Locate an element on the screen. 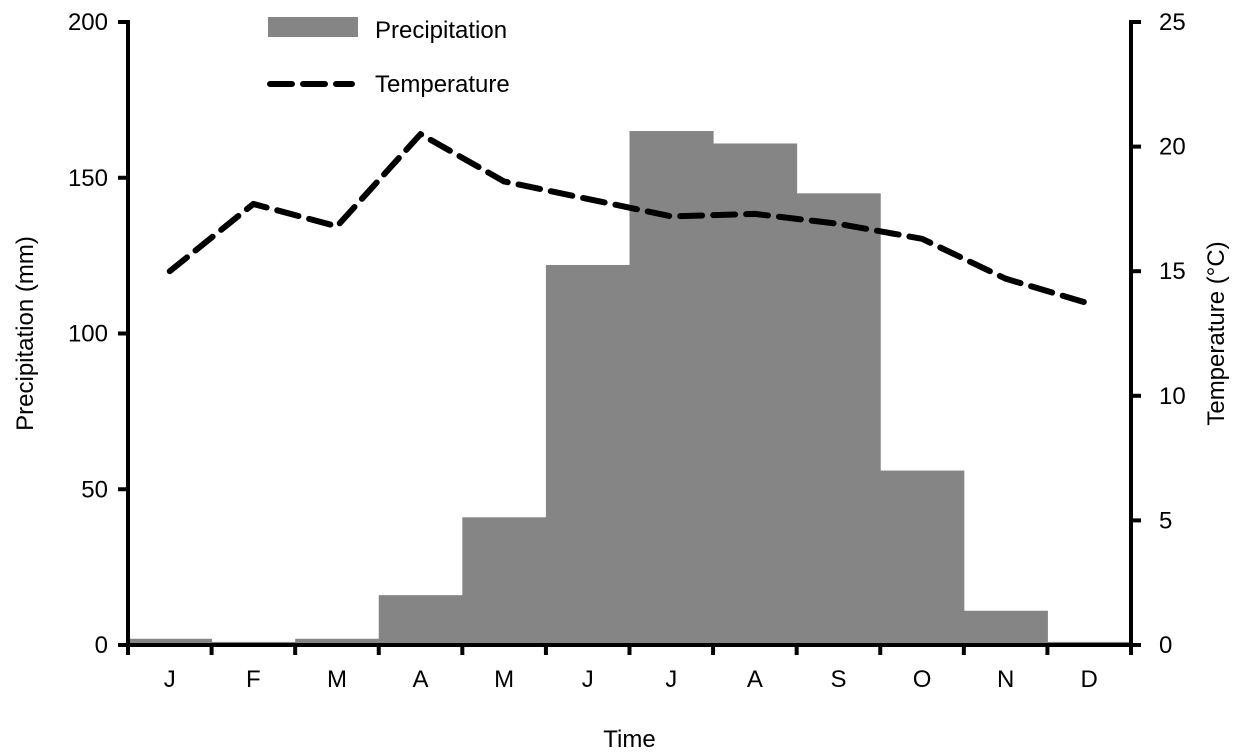 The height and width of the screenshot is (752, 1237). legend-precipitation-swatch is located at coordinates (313, 27).